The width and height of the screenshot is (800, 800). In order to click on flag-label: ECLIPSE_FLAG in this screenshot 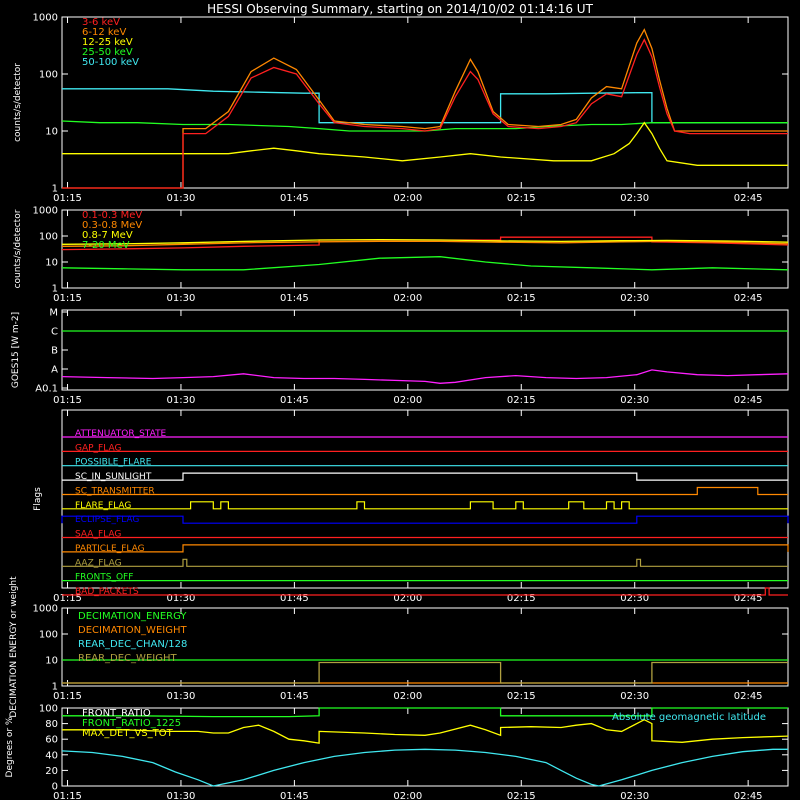, I will do `click(107, 520)`.